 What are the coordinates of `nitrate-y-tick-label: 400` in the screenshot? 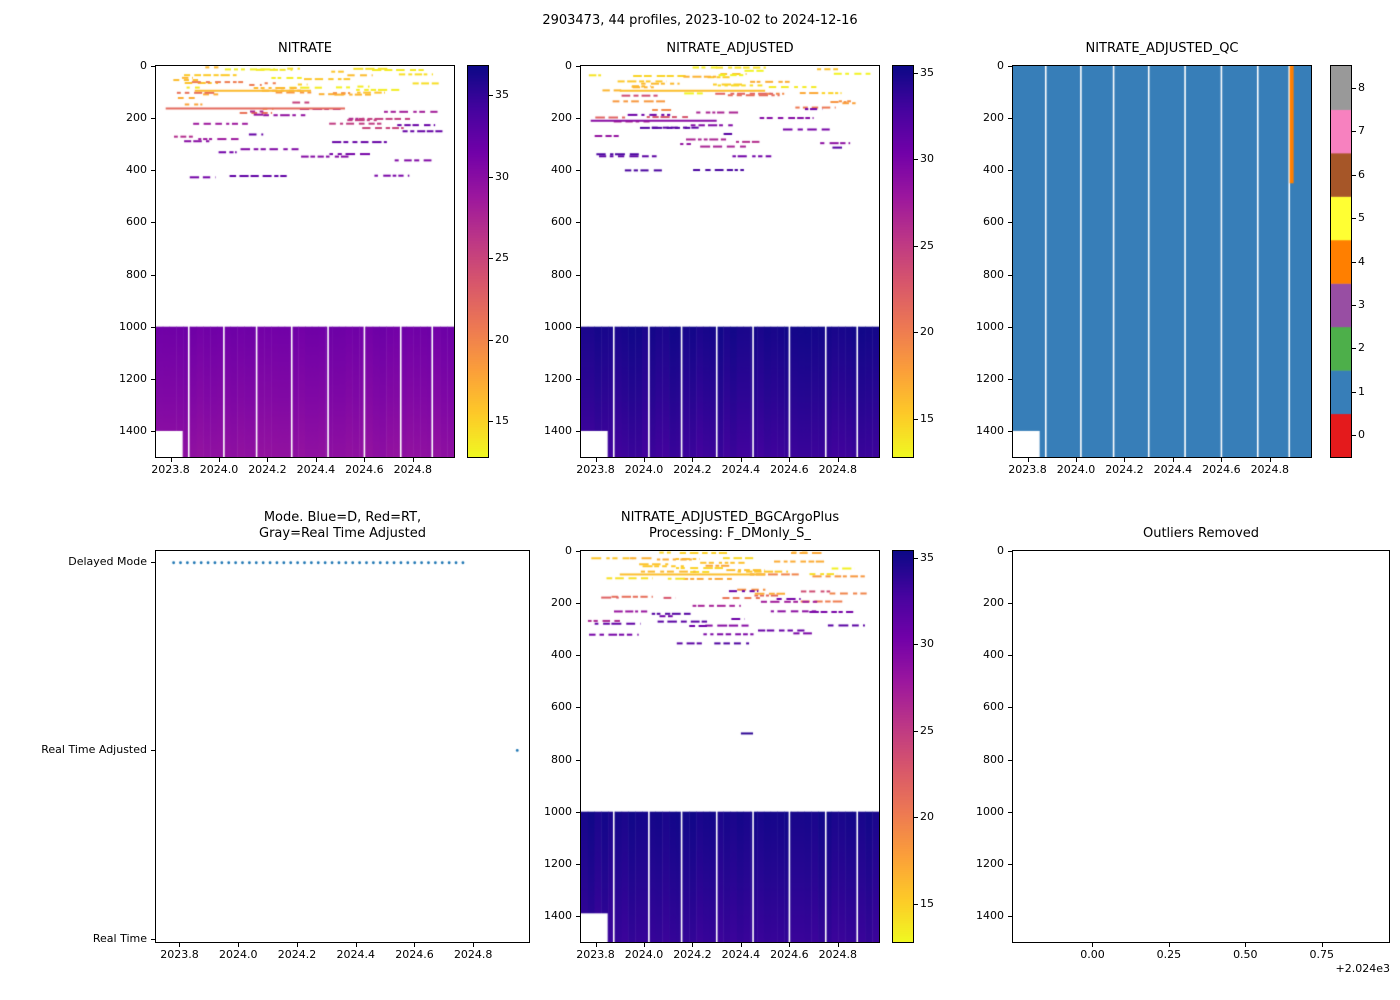 It's located at (136, 170).